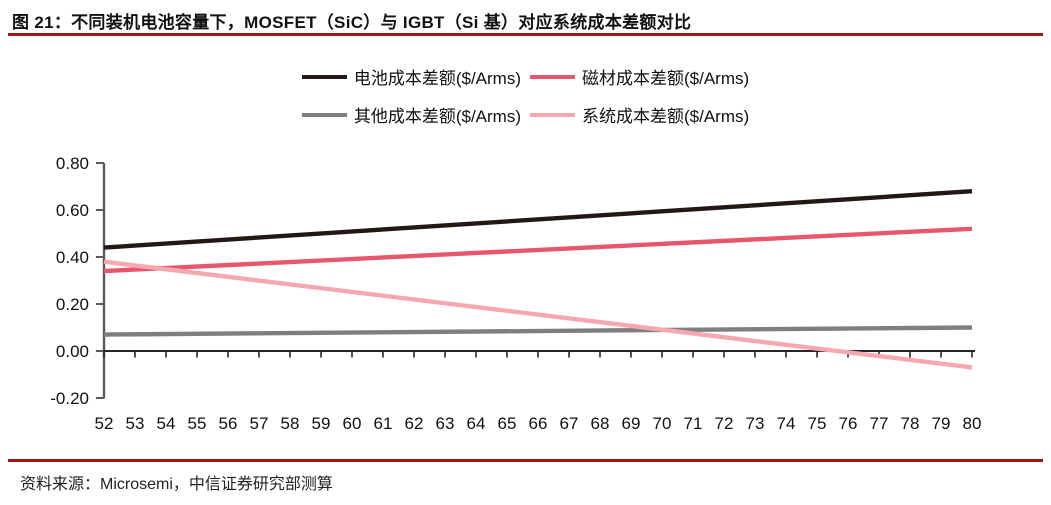  Describe the element at coordinates (525, 34) in the screenshot. I see `title-rule` at that location.